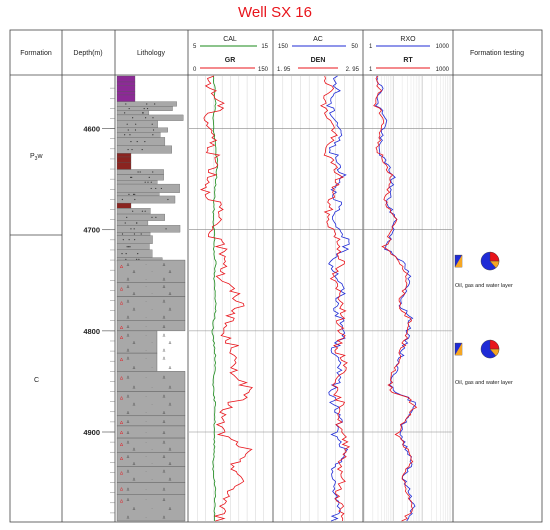  What do you see at coordinates (337, 298) in the screenshot?
I see `ac-curve` at bounding box center [337, 298].